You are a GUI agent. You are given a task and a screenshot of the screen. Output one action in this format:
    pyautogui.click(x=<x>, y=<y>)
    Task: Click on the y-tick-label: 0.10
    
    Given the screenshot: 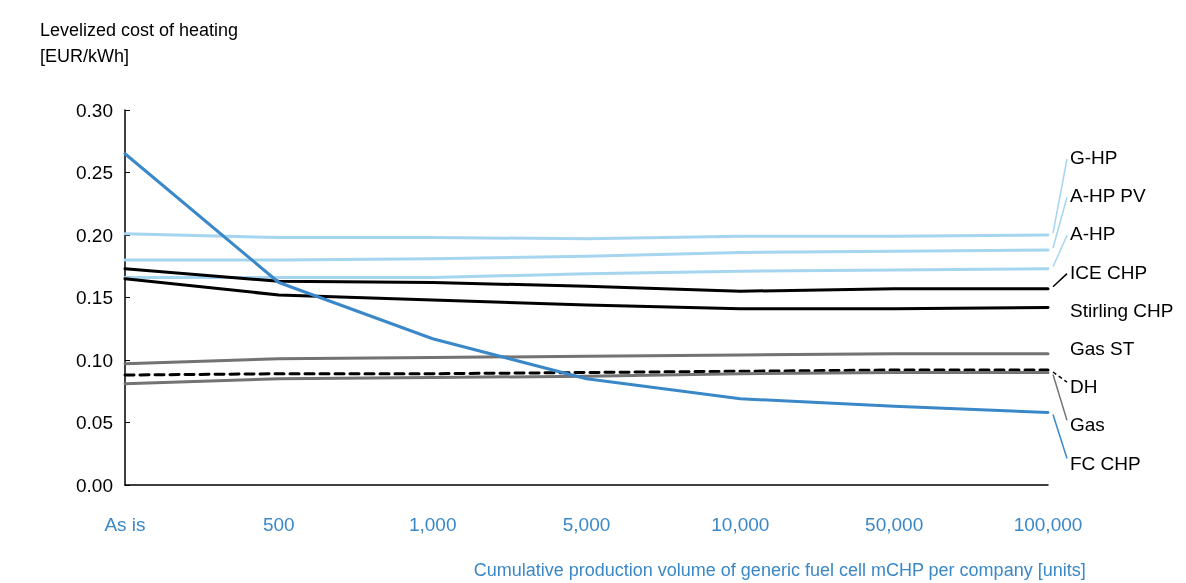 What is the action you would take?
    pyautogui.click(x=94, y=360)
    